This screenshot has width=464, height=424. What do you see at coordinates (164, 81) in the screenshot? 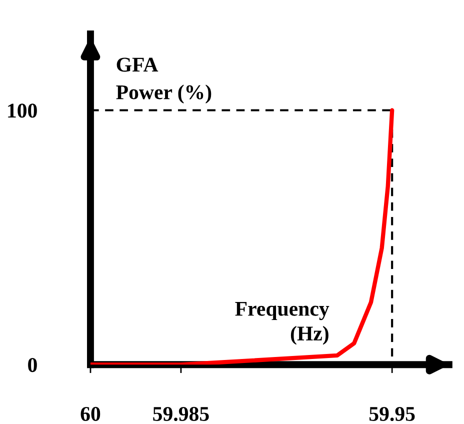
I see `y-axis-title: GFA Power (%)` at bounding box center [164, 81].